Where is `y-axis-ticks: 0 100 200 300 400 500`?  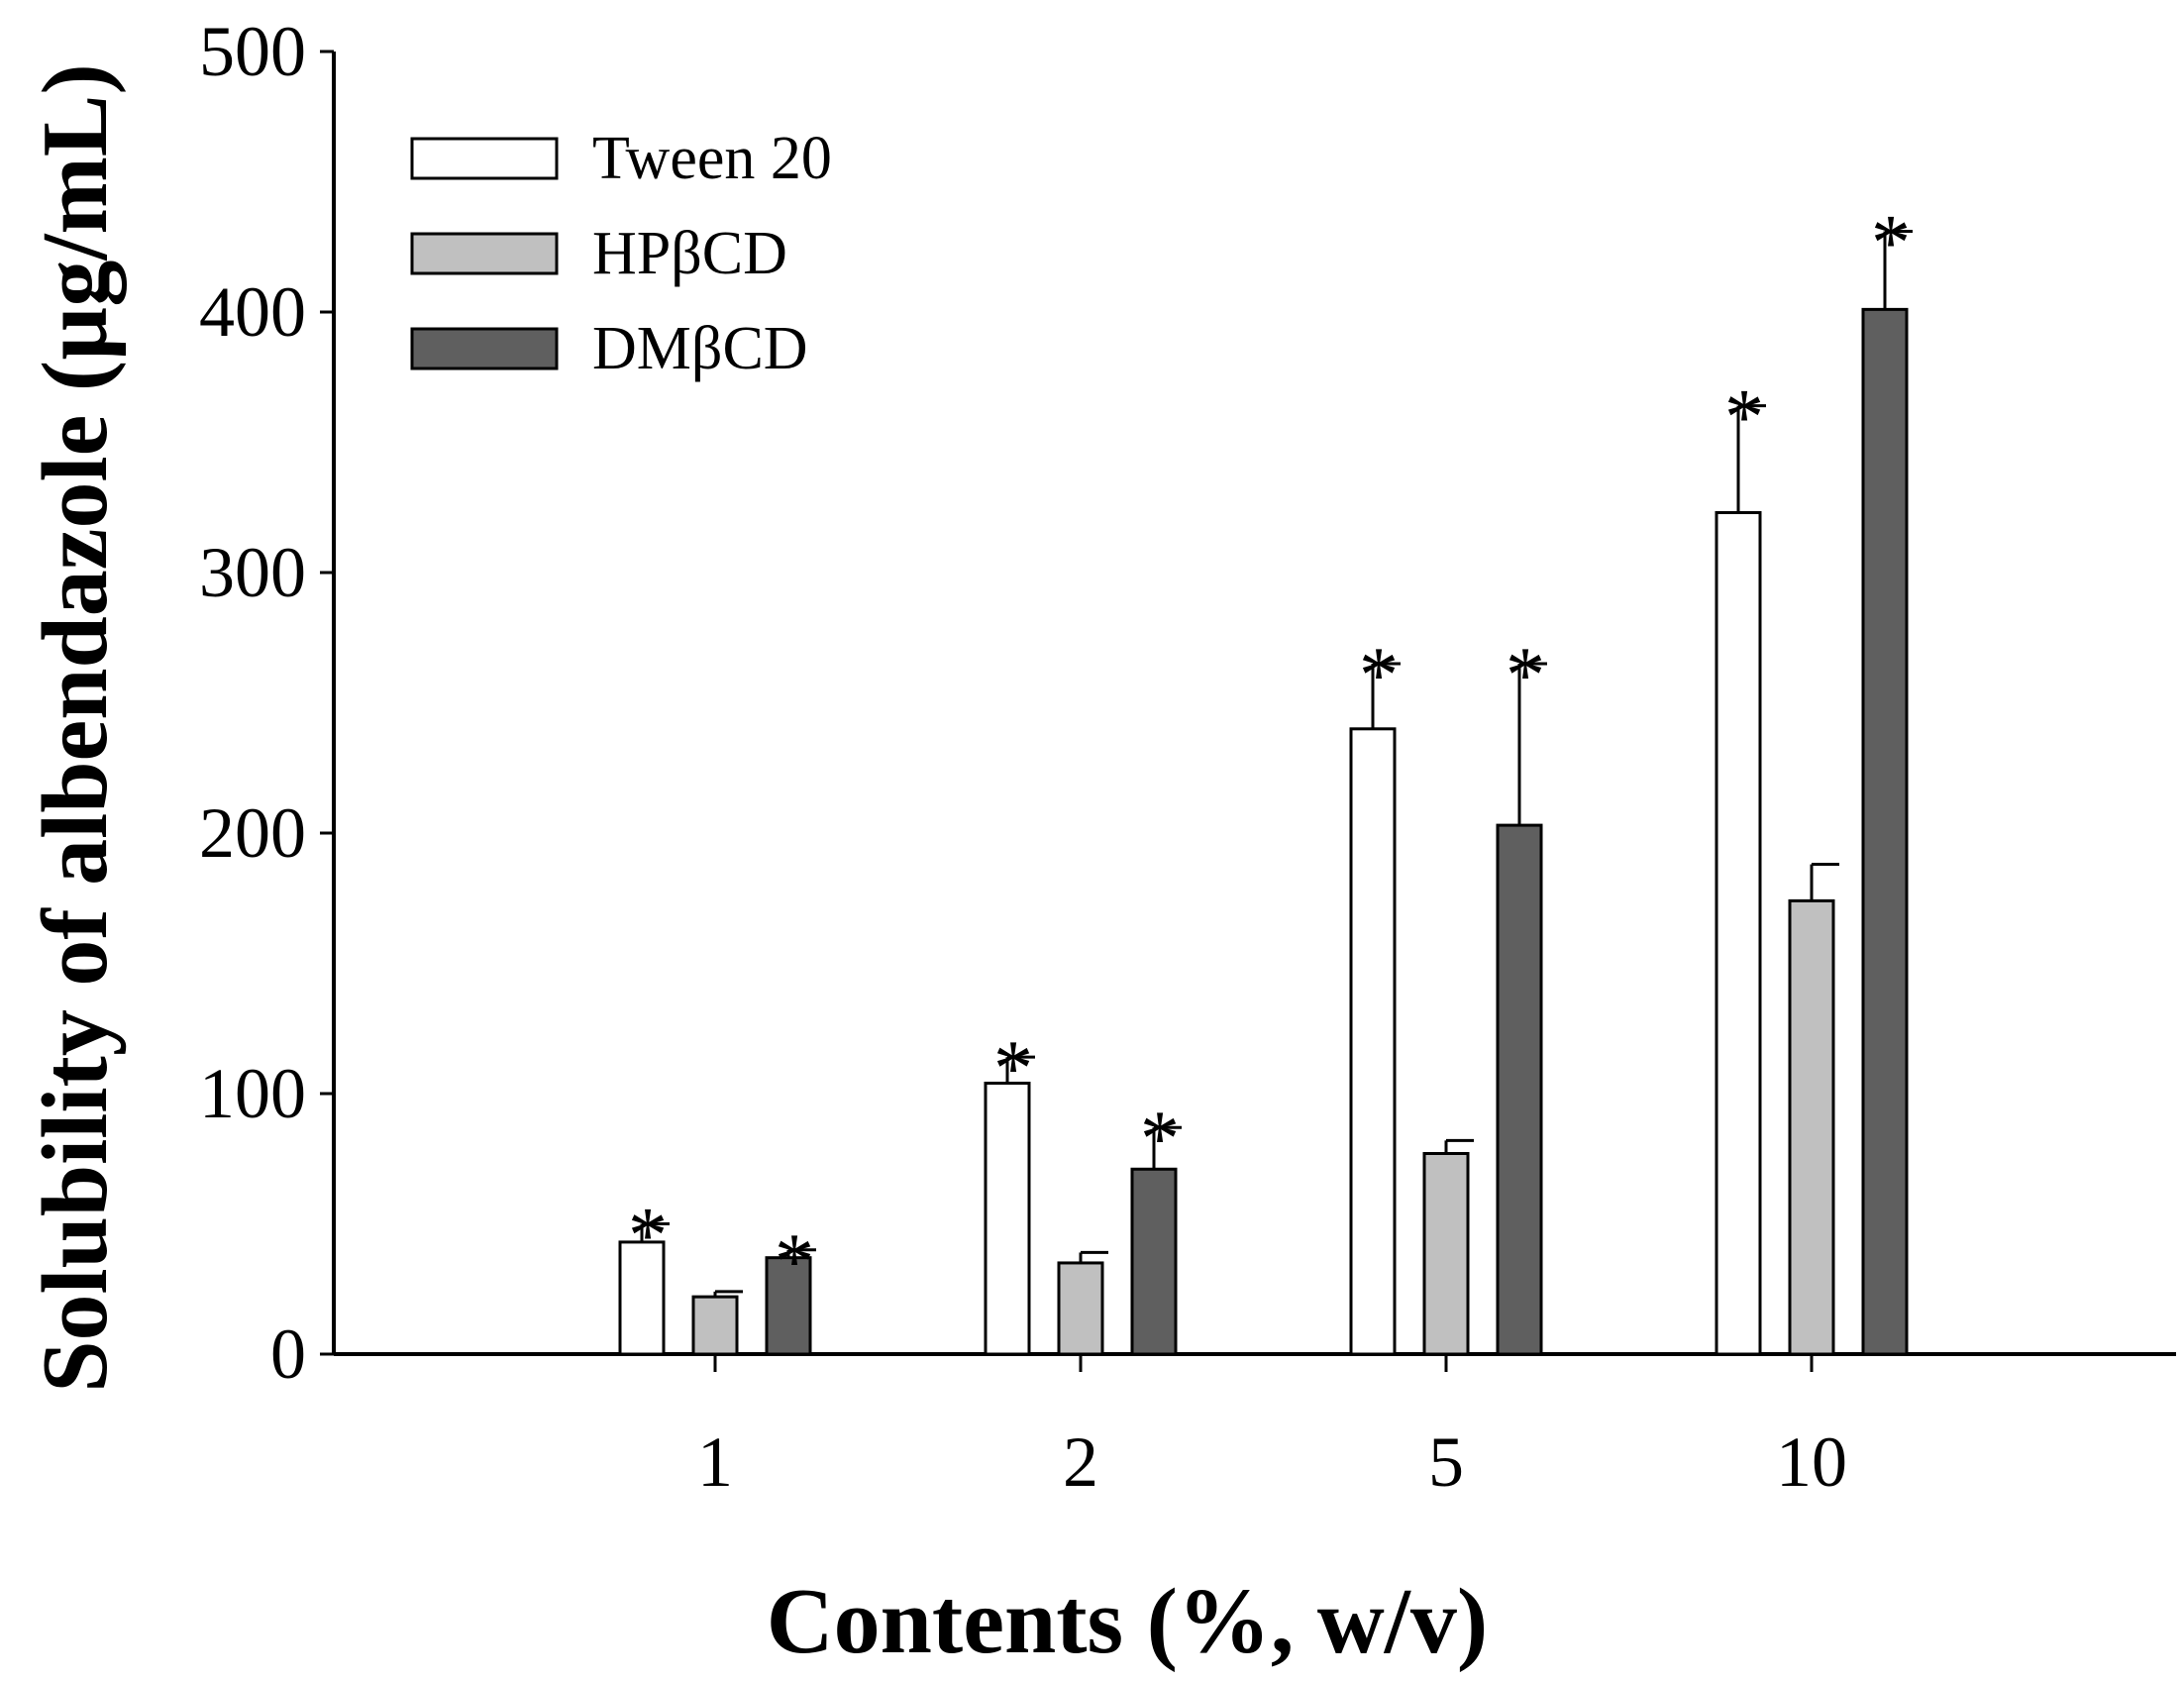 y-axis-ticks: 0 100 200 300 400 500 is located at coordinates (266, 703).